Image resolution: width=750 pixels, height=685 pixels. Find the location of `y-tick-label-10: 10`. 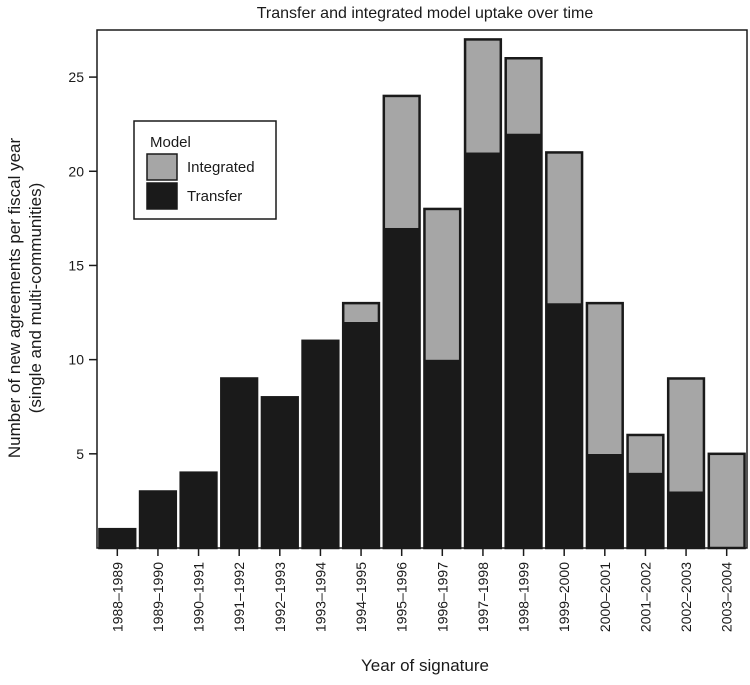

y-tick-label-10: 10 is located at coordinates (76, 360).